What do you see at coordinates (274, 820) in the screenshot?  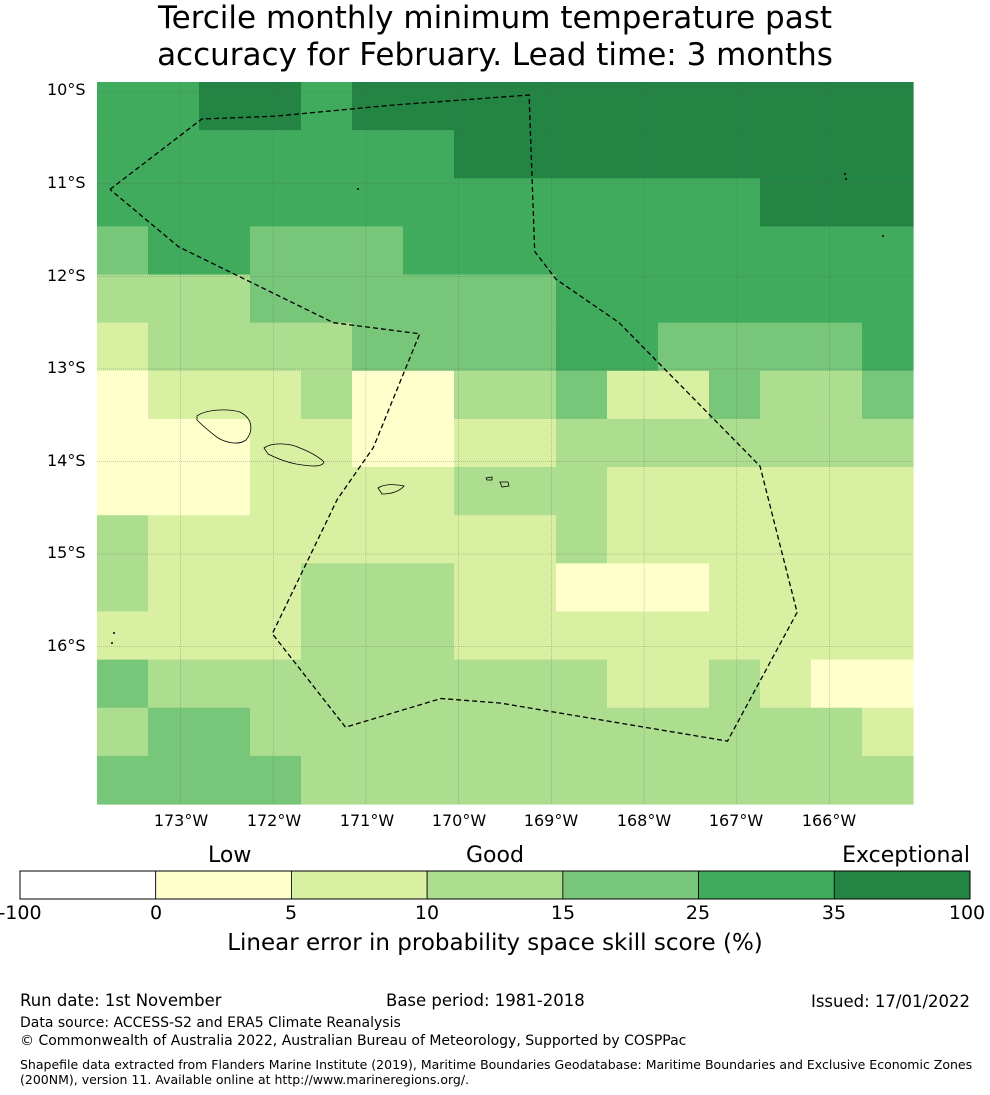 I see `lon-label-172w: 172°W` at bounding box center [274, 820].